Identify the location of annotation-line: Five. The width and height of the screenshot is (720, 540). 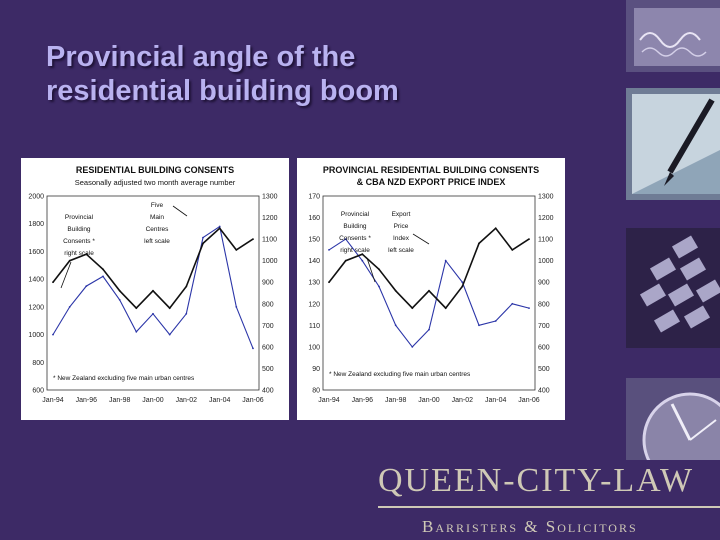
(157, 205).